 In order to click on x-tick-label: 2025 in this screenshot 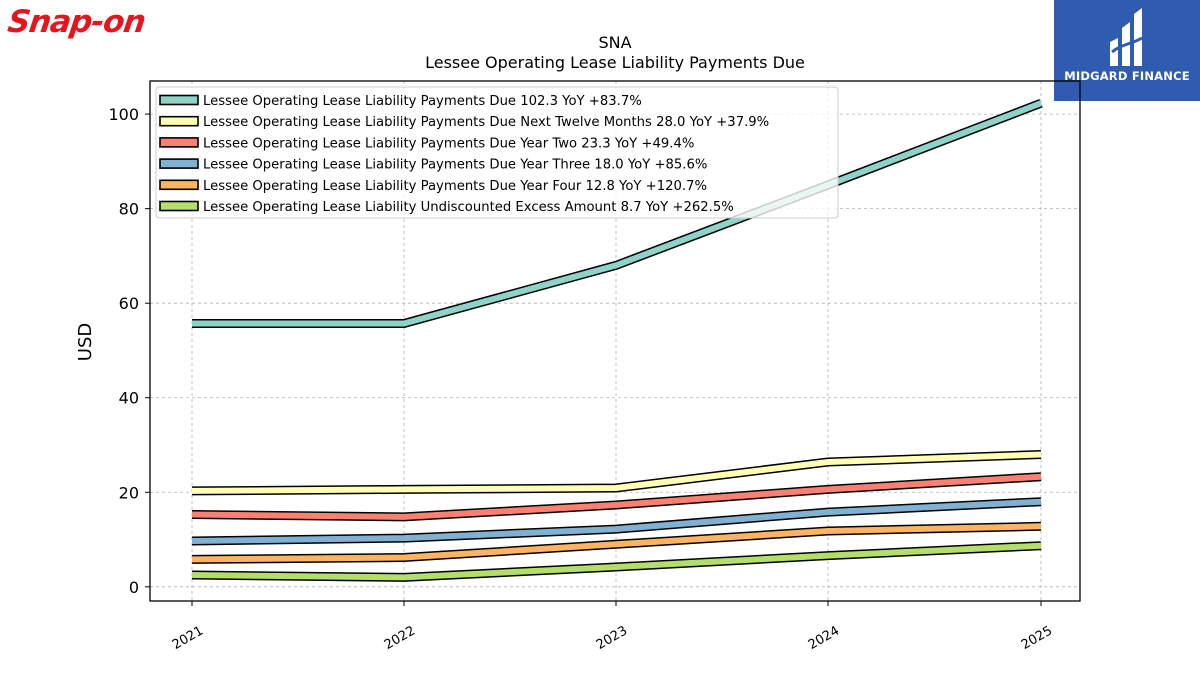, I will do `click(1037, 638)`.